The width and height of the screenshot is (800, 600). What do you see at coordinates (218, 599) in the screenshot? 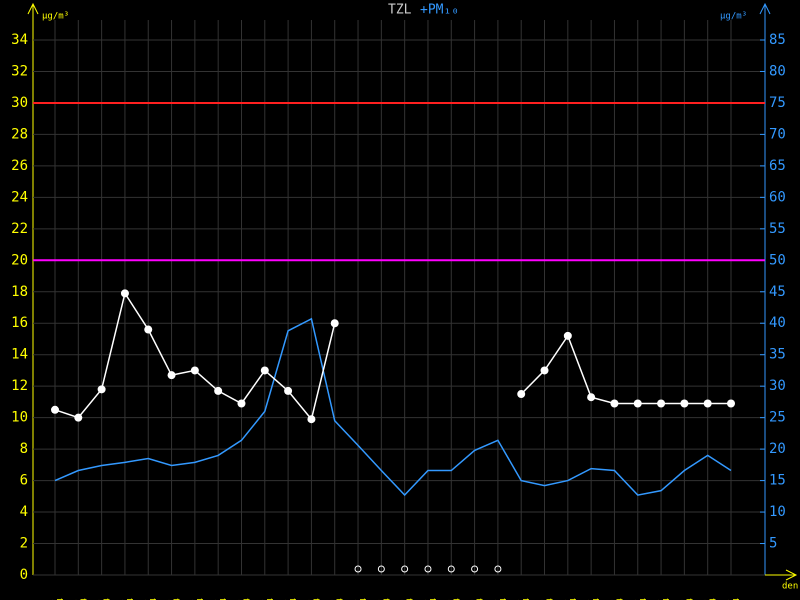
I see `x-tick-label: 8.6.2014` at bounding box center [218, 599].